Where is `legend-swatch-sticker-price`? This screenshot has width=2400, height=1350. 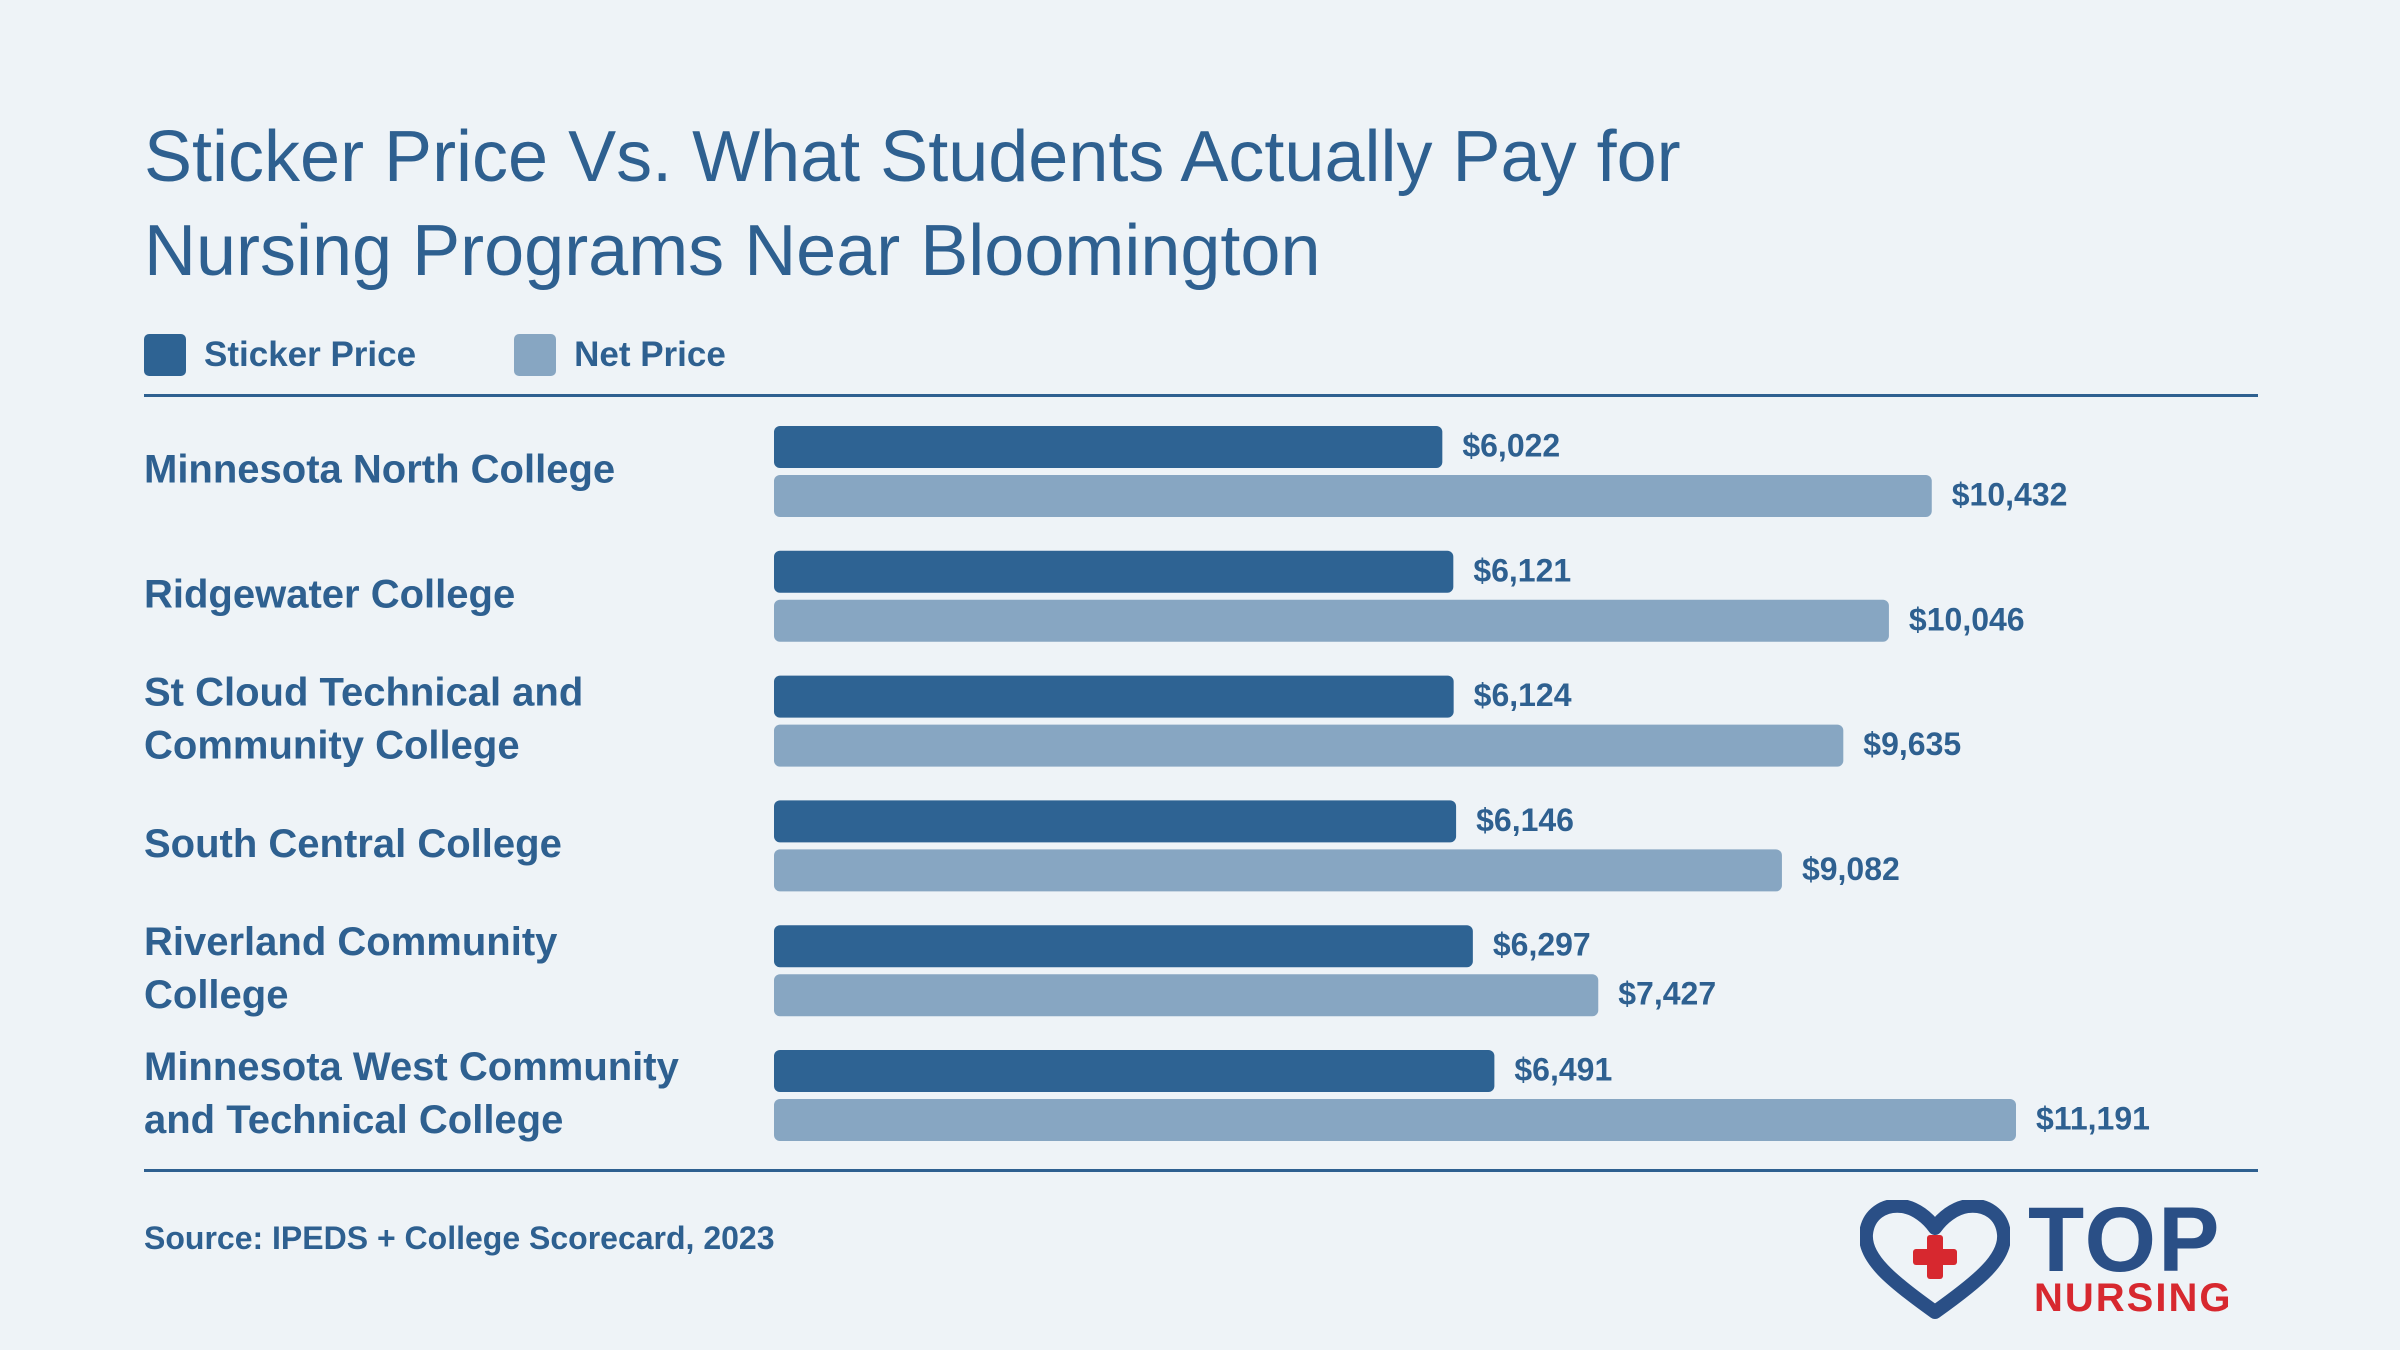 legend-swatch-sticker-price is located at coordinates (165, 355).